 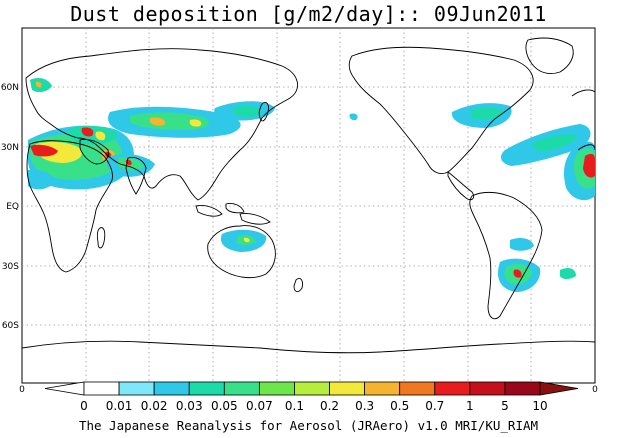 What do you see at coordinates (595, 390) in the screenshot?
I see `axis-corner-right: 0` at bounding box center [595, 390].